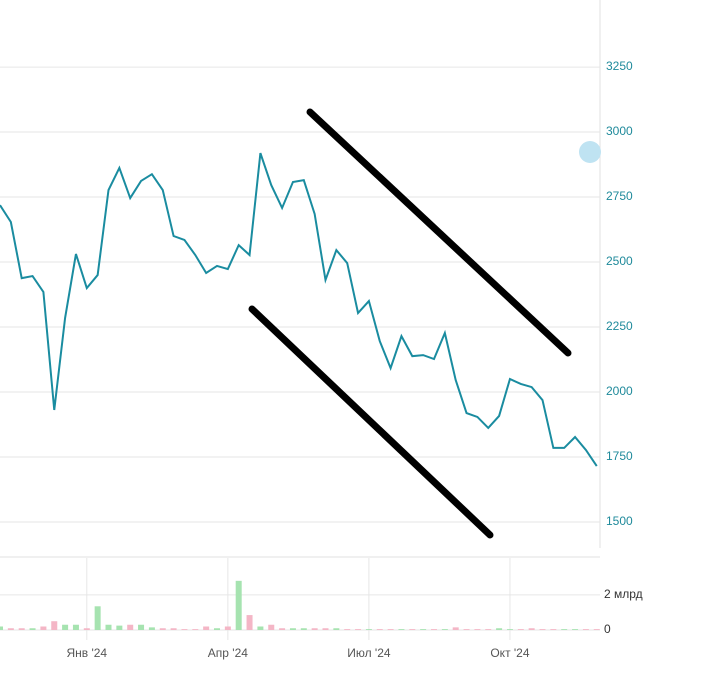 The width and height of the screenshot is (720, 673). What do you see at coordinates (607, 629) in the screenshot?
I see `y-tick-label: 0` at bounding box center [607, 629].